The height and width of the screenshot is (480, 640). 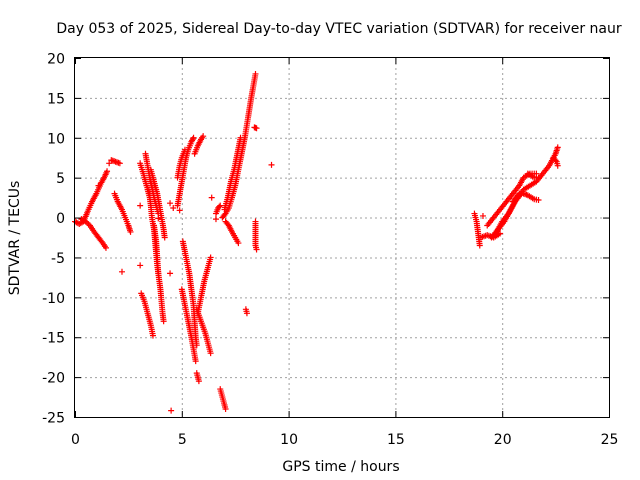 I want to click on y-tick-label: -20, so click(x=53, y=379).